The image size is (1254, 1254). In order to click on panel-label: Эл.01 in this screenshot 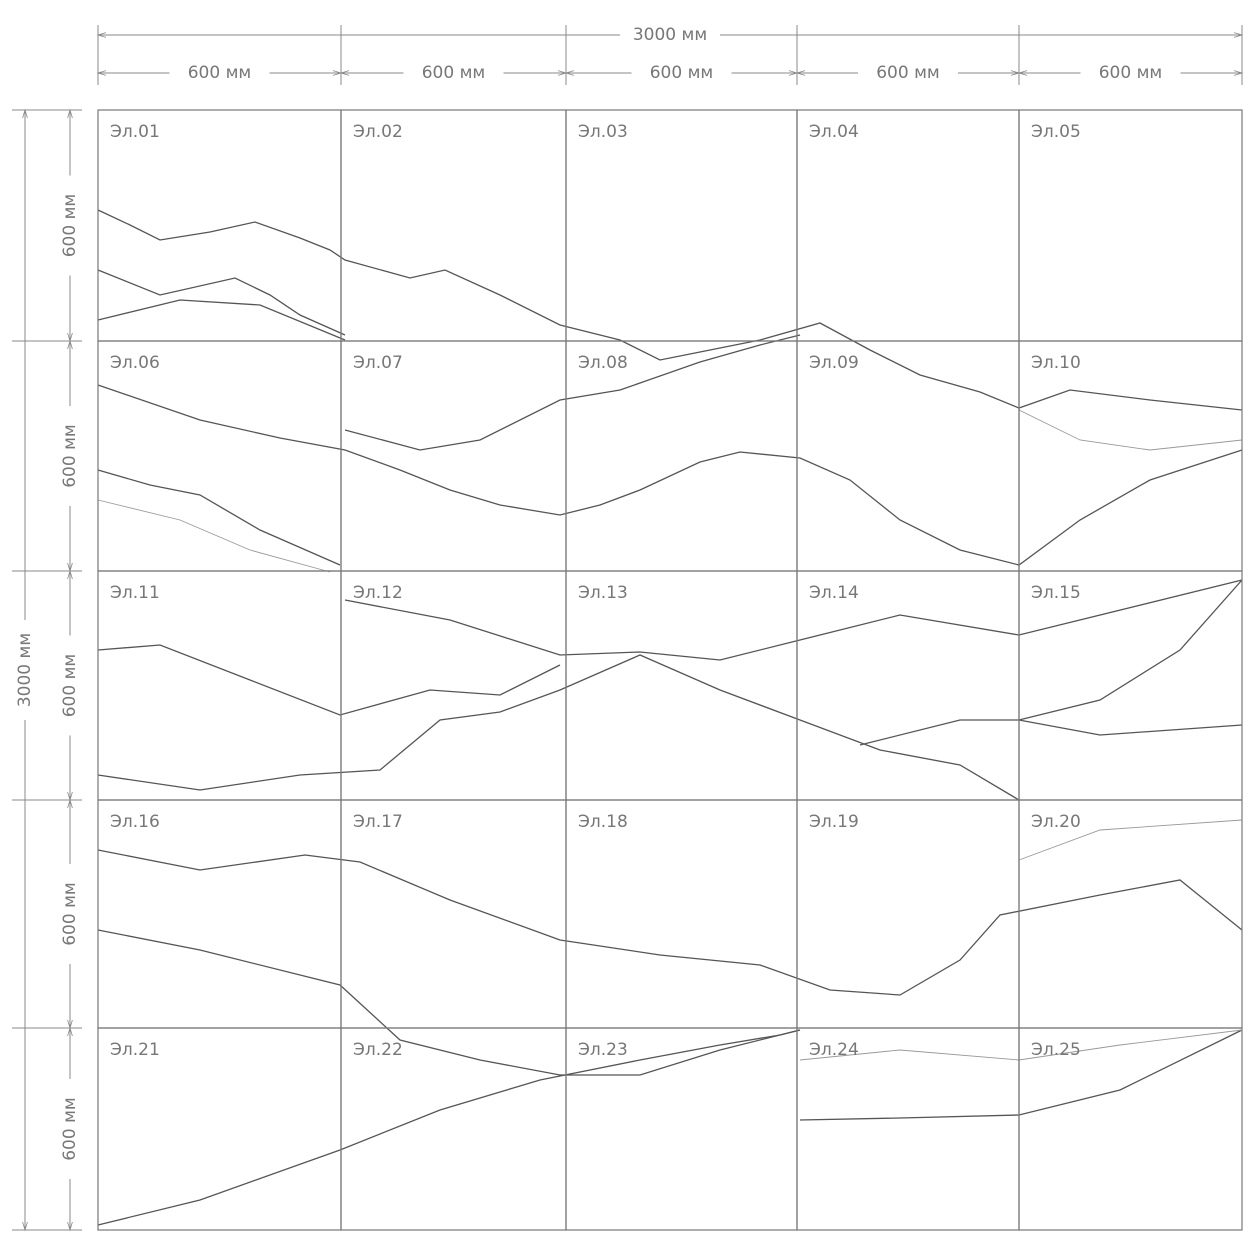, I will do `click(135, 132)`.